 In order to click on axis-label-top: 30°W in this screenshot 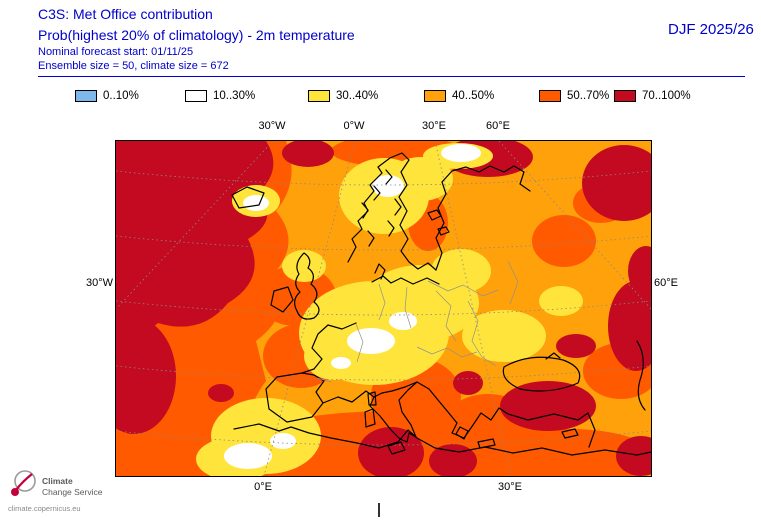, I will do `click(272, 126)`.